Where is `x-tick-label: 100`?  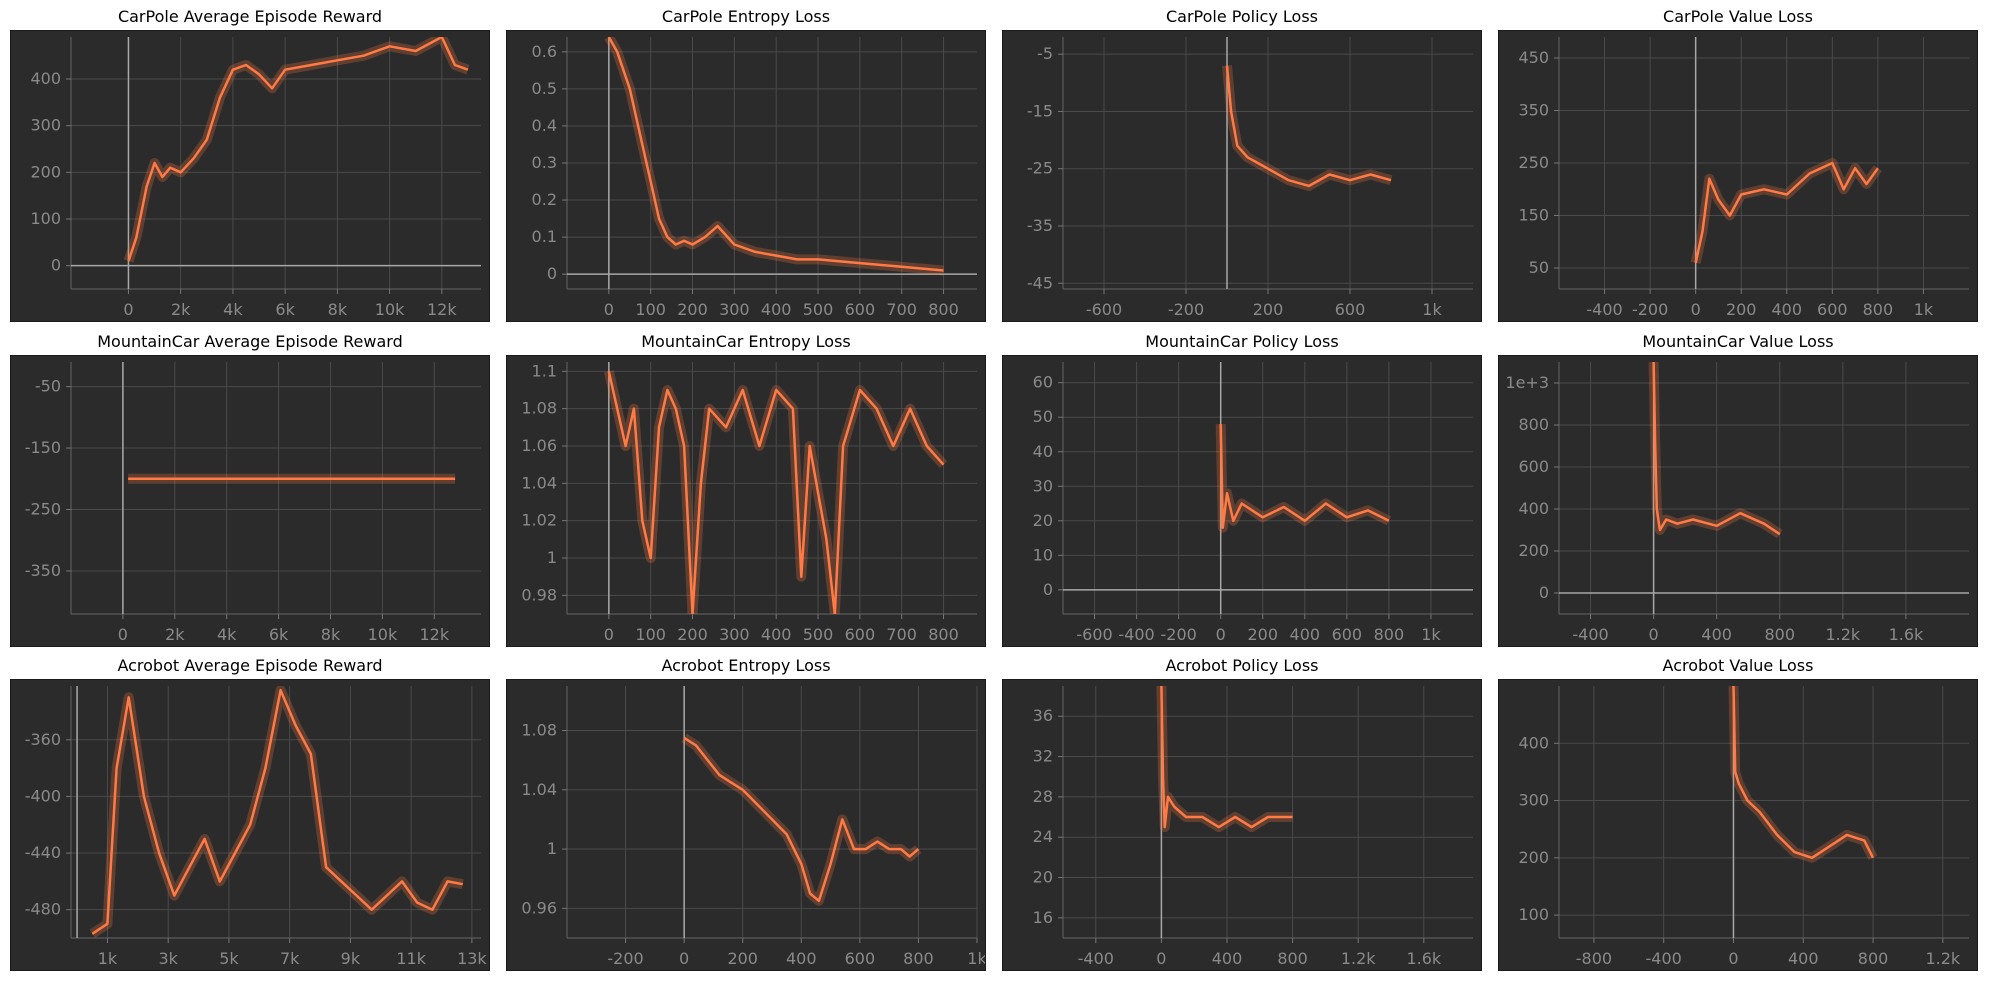 x-tick-label: 100 is located at coordinates (650, 309).